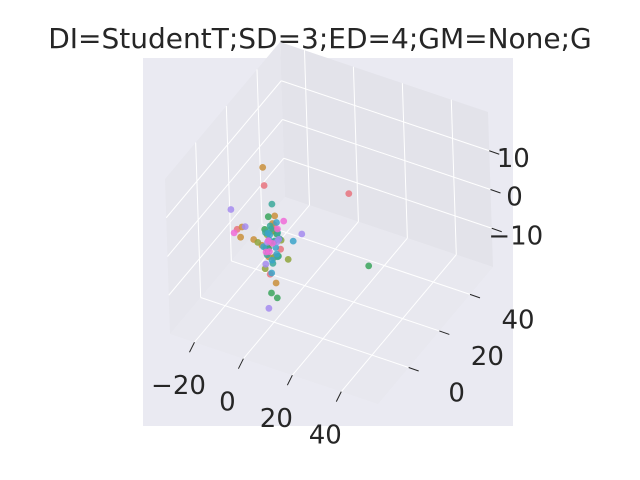  What do you see at coordinates (487, 357) in the screenshot?
I see `y-tick-label: 20` at bounding box center [487, 357].